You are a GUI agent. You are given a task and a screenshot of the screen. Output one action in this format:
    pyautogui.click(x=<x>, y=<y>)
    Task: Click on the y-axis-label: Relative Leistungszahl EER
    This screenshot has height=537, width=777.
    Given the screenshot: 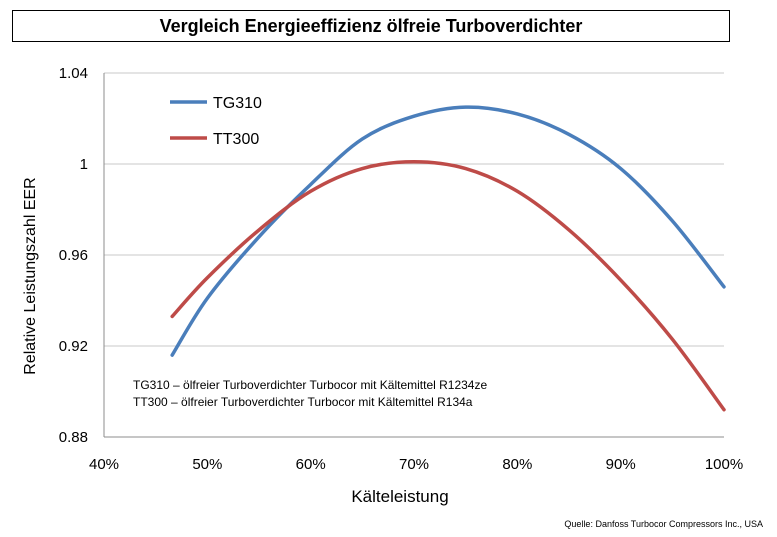 What is the action you would take?
    pyautogui.click(x=30, y=275)
    